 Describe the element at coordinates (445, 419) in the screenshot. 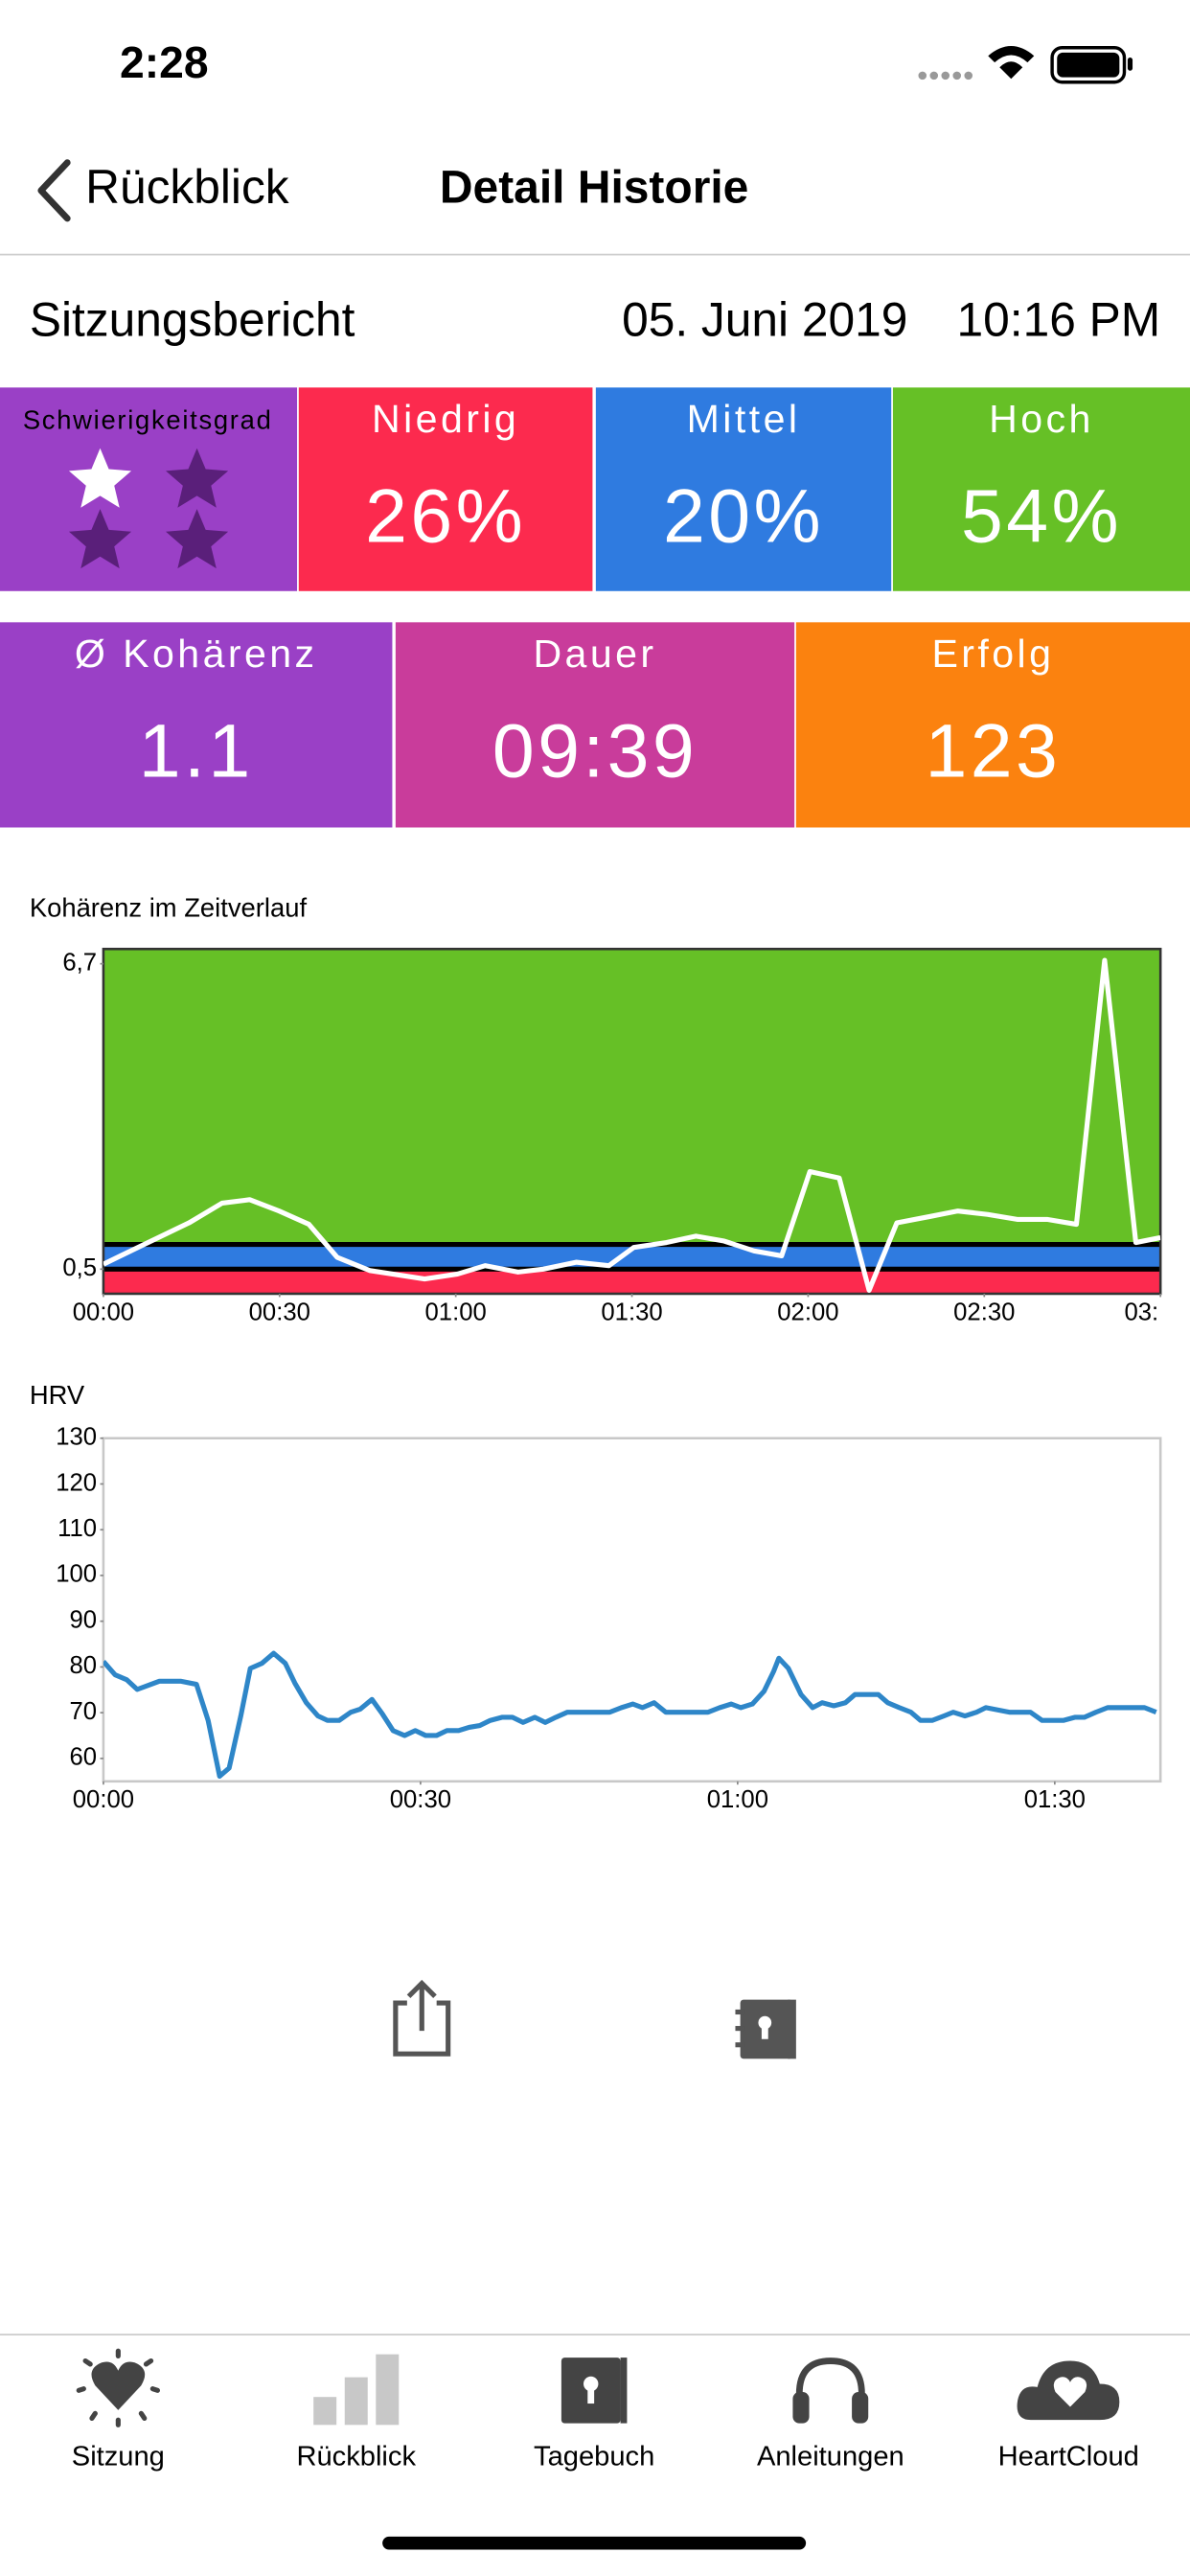

I see `level-label: Niedrig` at that location.